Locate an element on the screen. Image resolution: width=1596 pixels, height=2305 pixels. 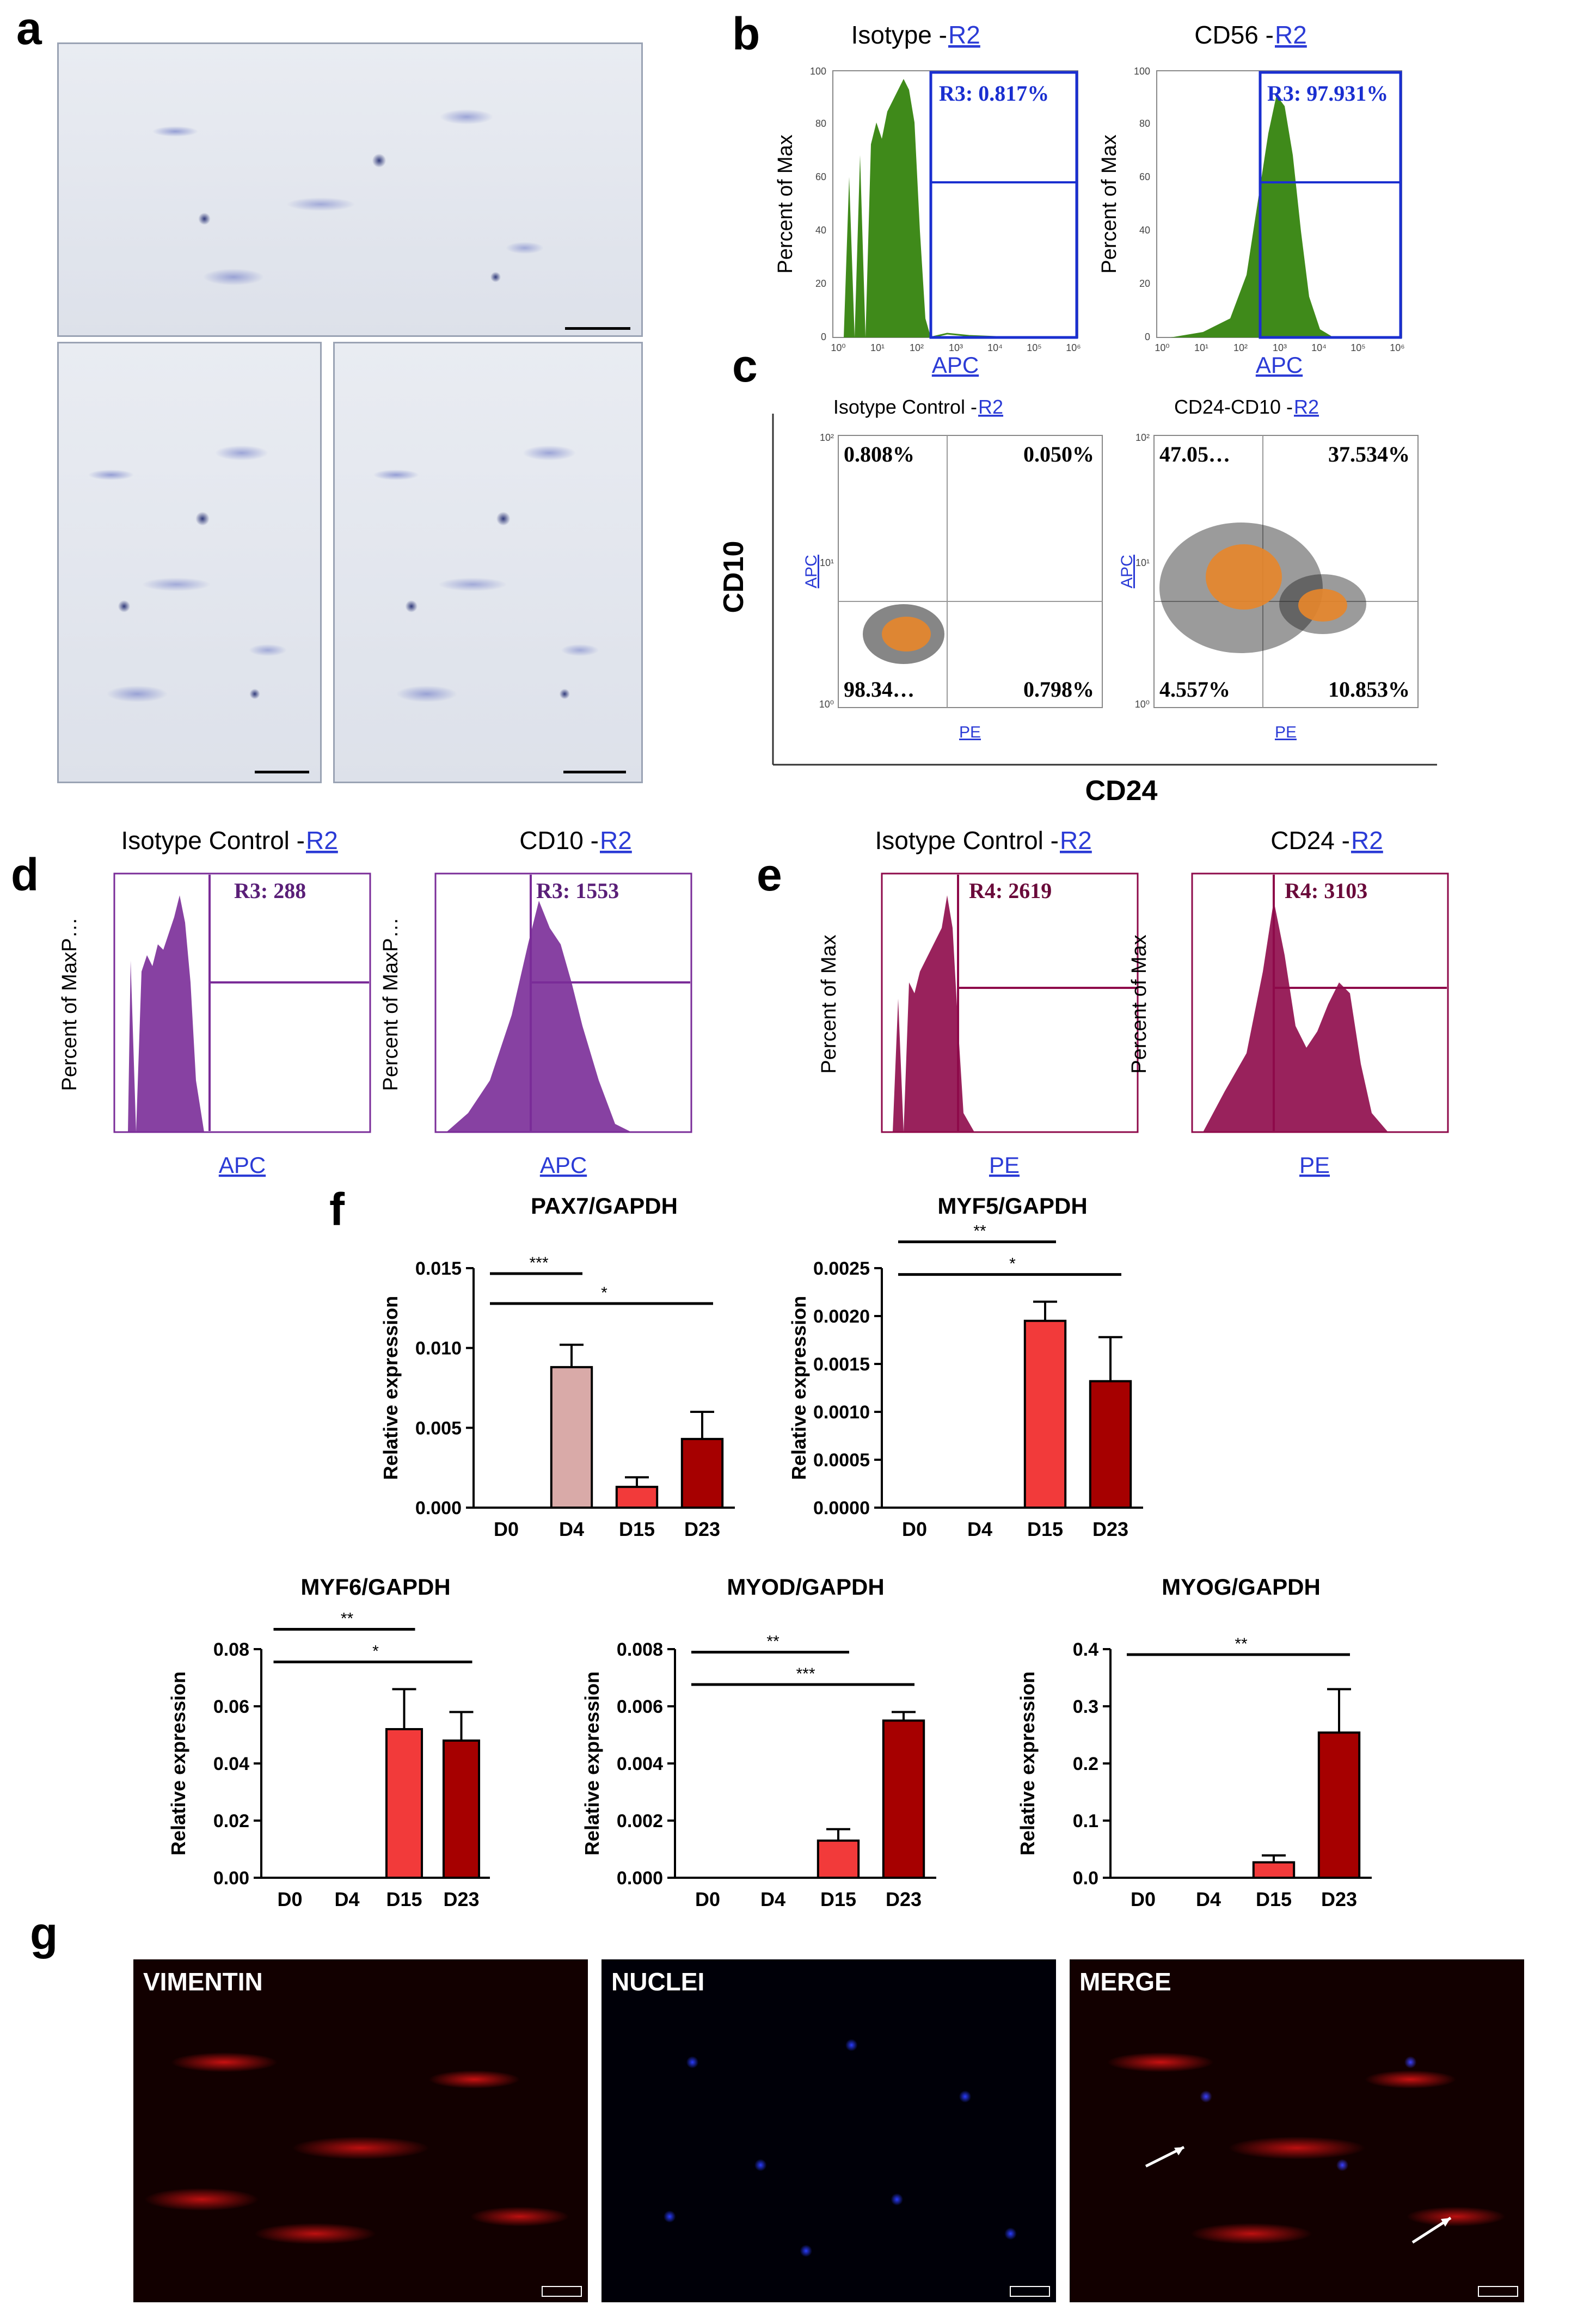
y-tick-label: 0.02 is located at coordinates (231, 1821).